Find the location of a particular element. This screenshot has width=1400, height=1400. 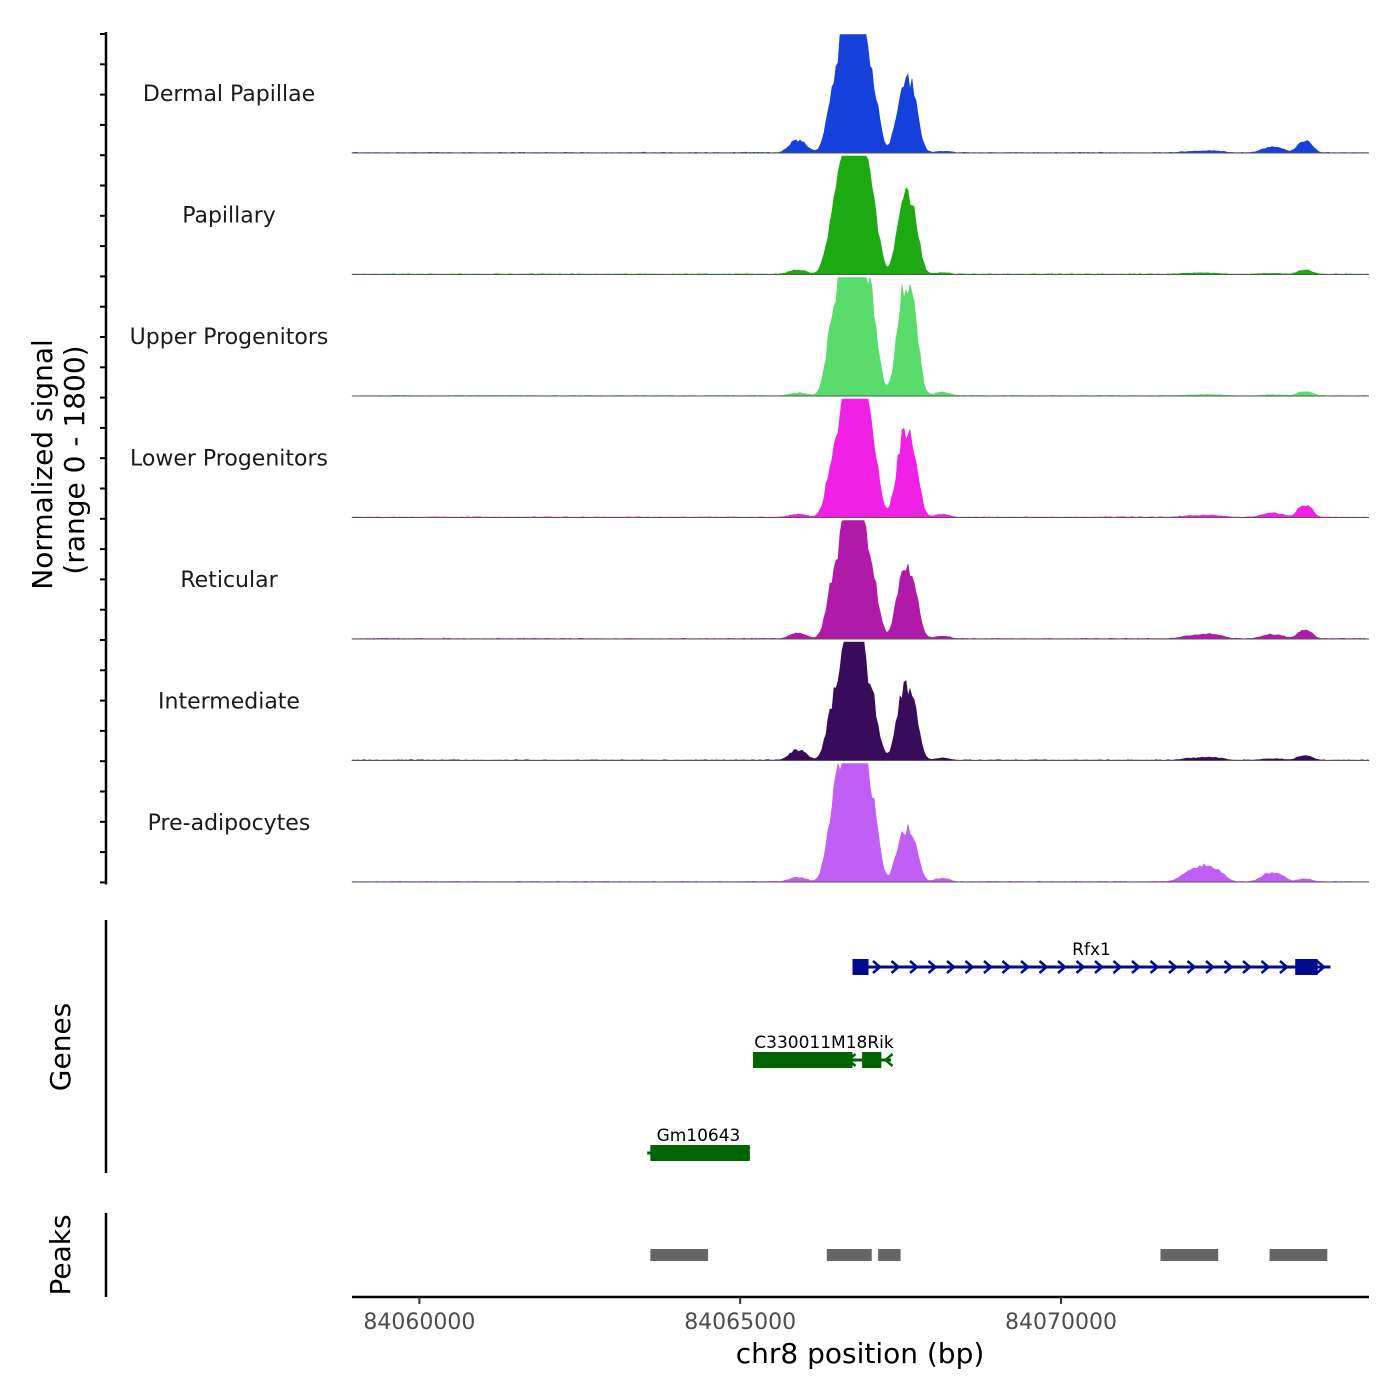

genes-track: Rfx1 C330011M18Rik Gm10643 is located at coordinates (989, 1050).